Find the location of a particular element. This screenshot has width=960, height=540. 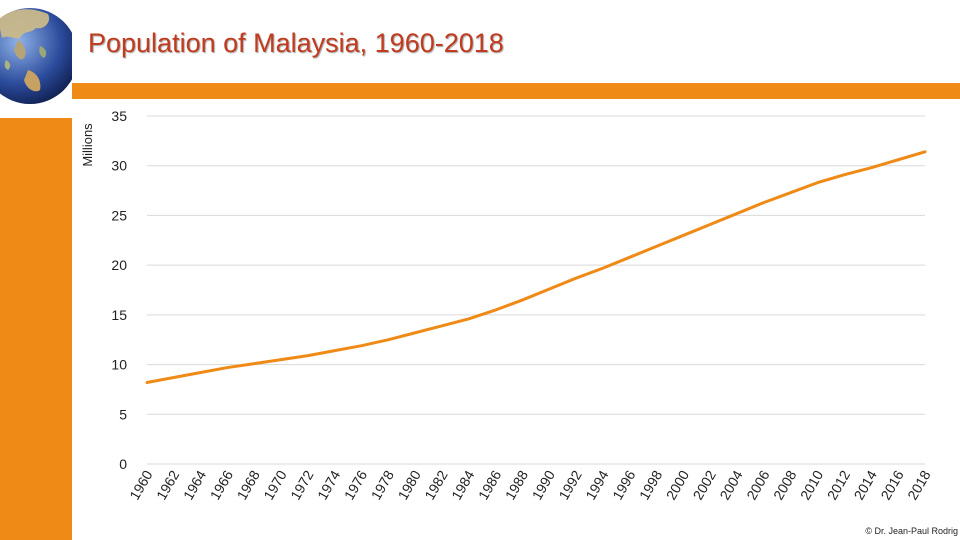

x-tick-label: 1962 is located at coordinates (168, 484).